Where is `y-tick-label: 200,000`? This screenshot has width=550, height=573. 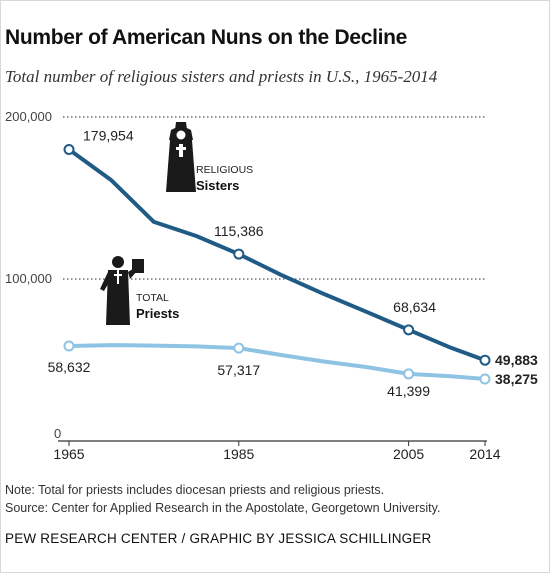
y-tick-label: 200,000 is located at coordinates (28, 116).